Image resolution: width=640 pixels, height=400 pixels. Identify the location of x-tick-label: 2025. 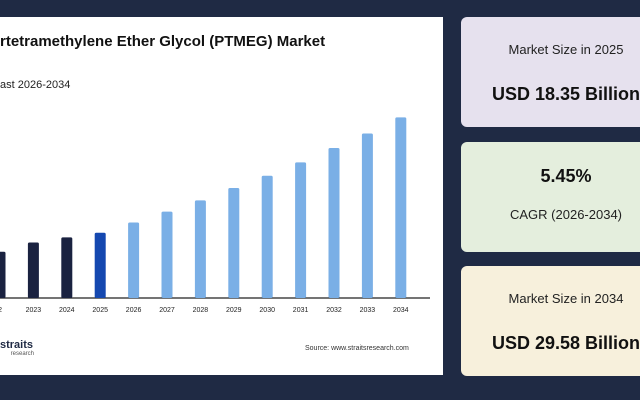
(100, 310).